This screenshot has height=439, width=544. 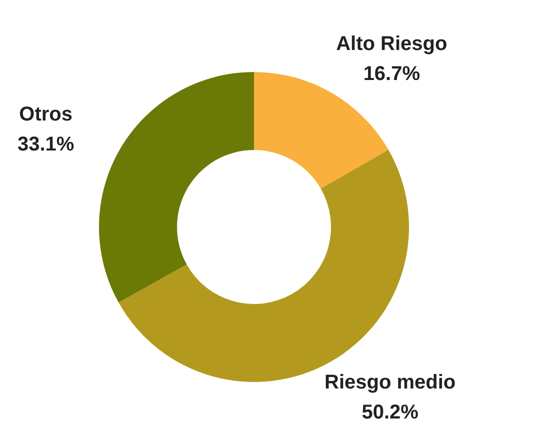 What do you see at coordinates (176, 187) in the screenshot?
I see `donut-slice` at bounding box center [176, 187].